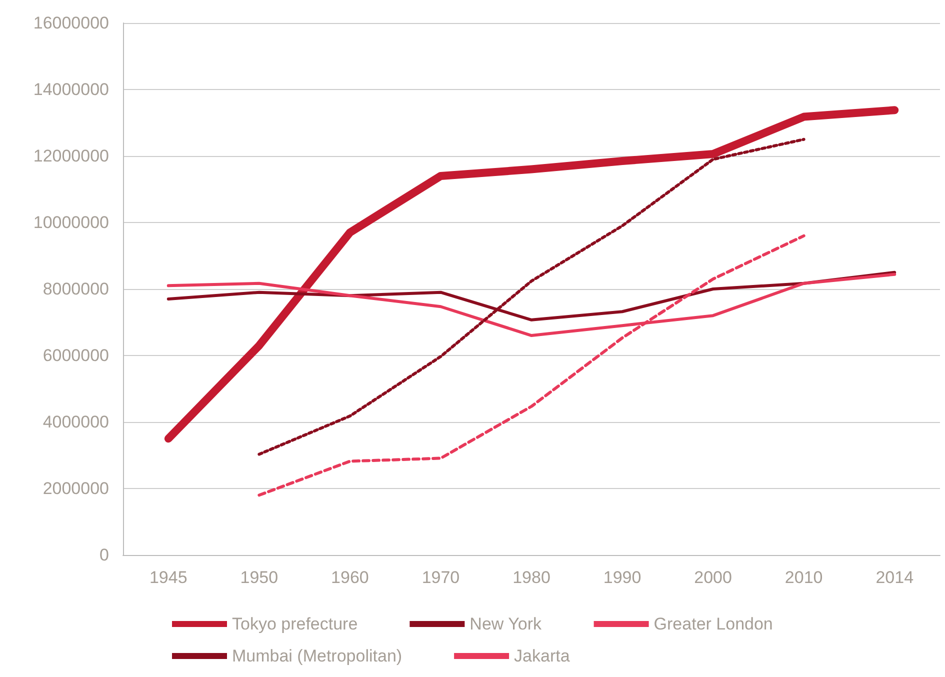 Image resolution: width=945 pixels, height=677 pixels. What do you see at coordinates (622, 577) in the screenshot?
I see `x-tick-label: 1990` at bounding box center [622, 577].